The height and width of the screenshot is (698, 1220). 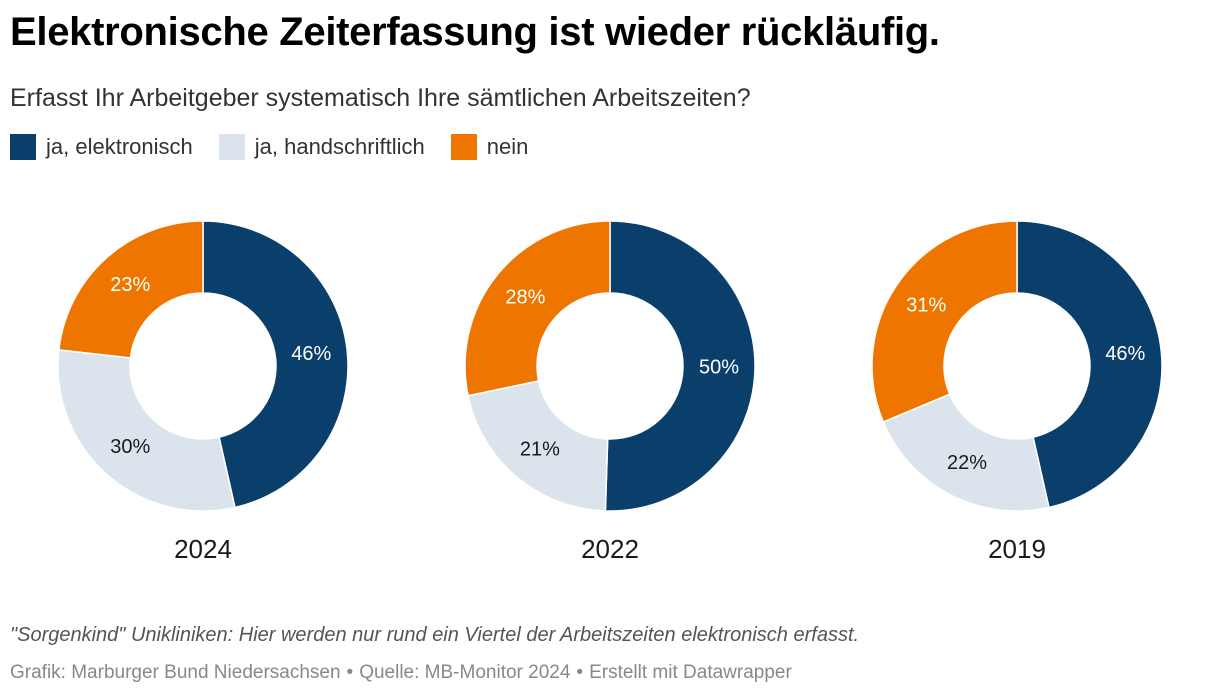 What do you see at coordinates (231, 147) in the screenshot?
I see `legend-swatch-handschriftlich` at bounding box center [231, 147].